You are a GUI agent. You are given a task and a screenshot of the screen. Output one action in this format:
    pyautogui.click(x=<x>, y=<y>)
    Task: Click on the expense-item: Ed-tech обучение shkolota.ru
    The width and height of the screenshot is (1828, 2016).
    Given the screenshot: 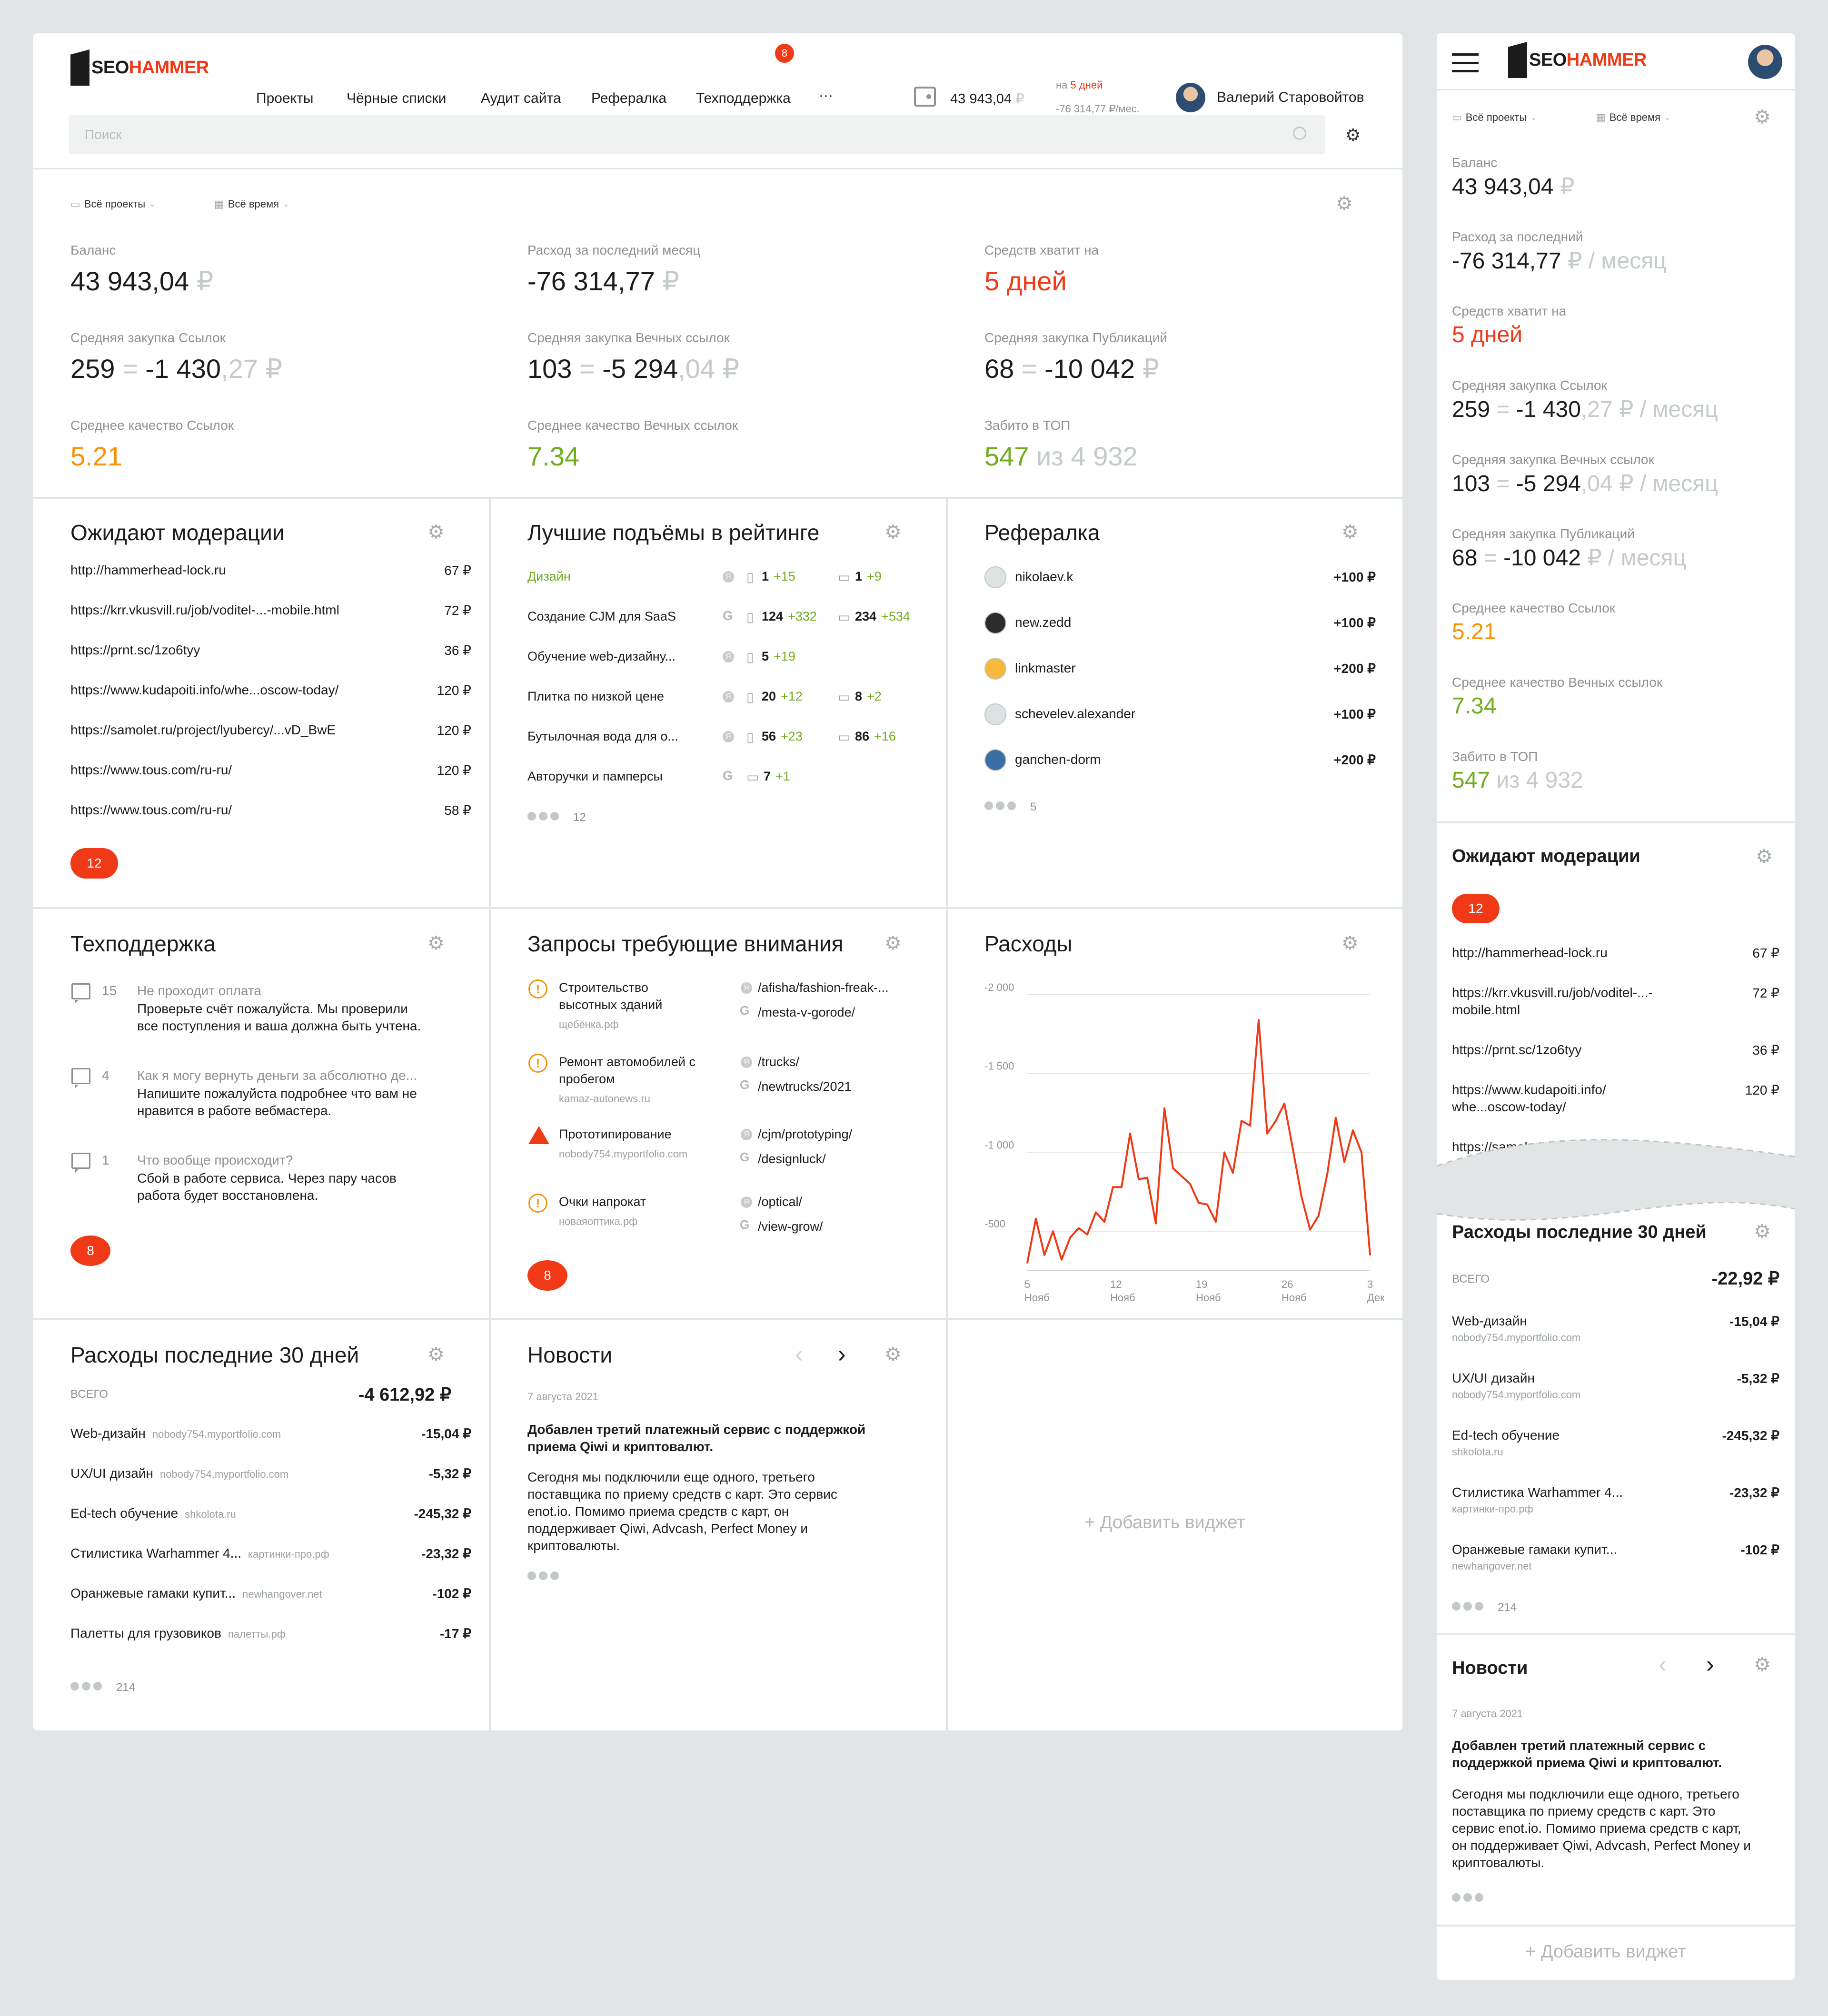 What is the action you would take?
    pyautogui.click(x=153, y=1513)
    